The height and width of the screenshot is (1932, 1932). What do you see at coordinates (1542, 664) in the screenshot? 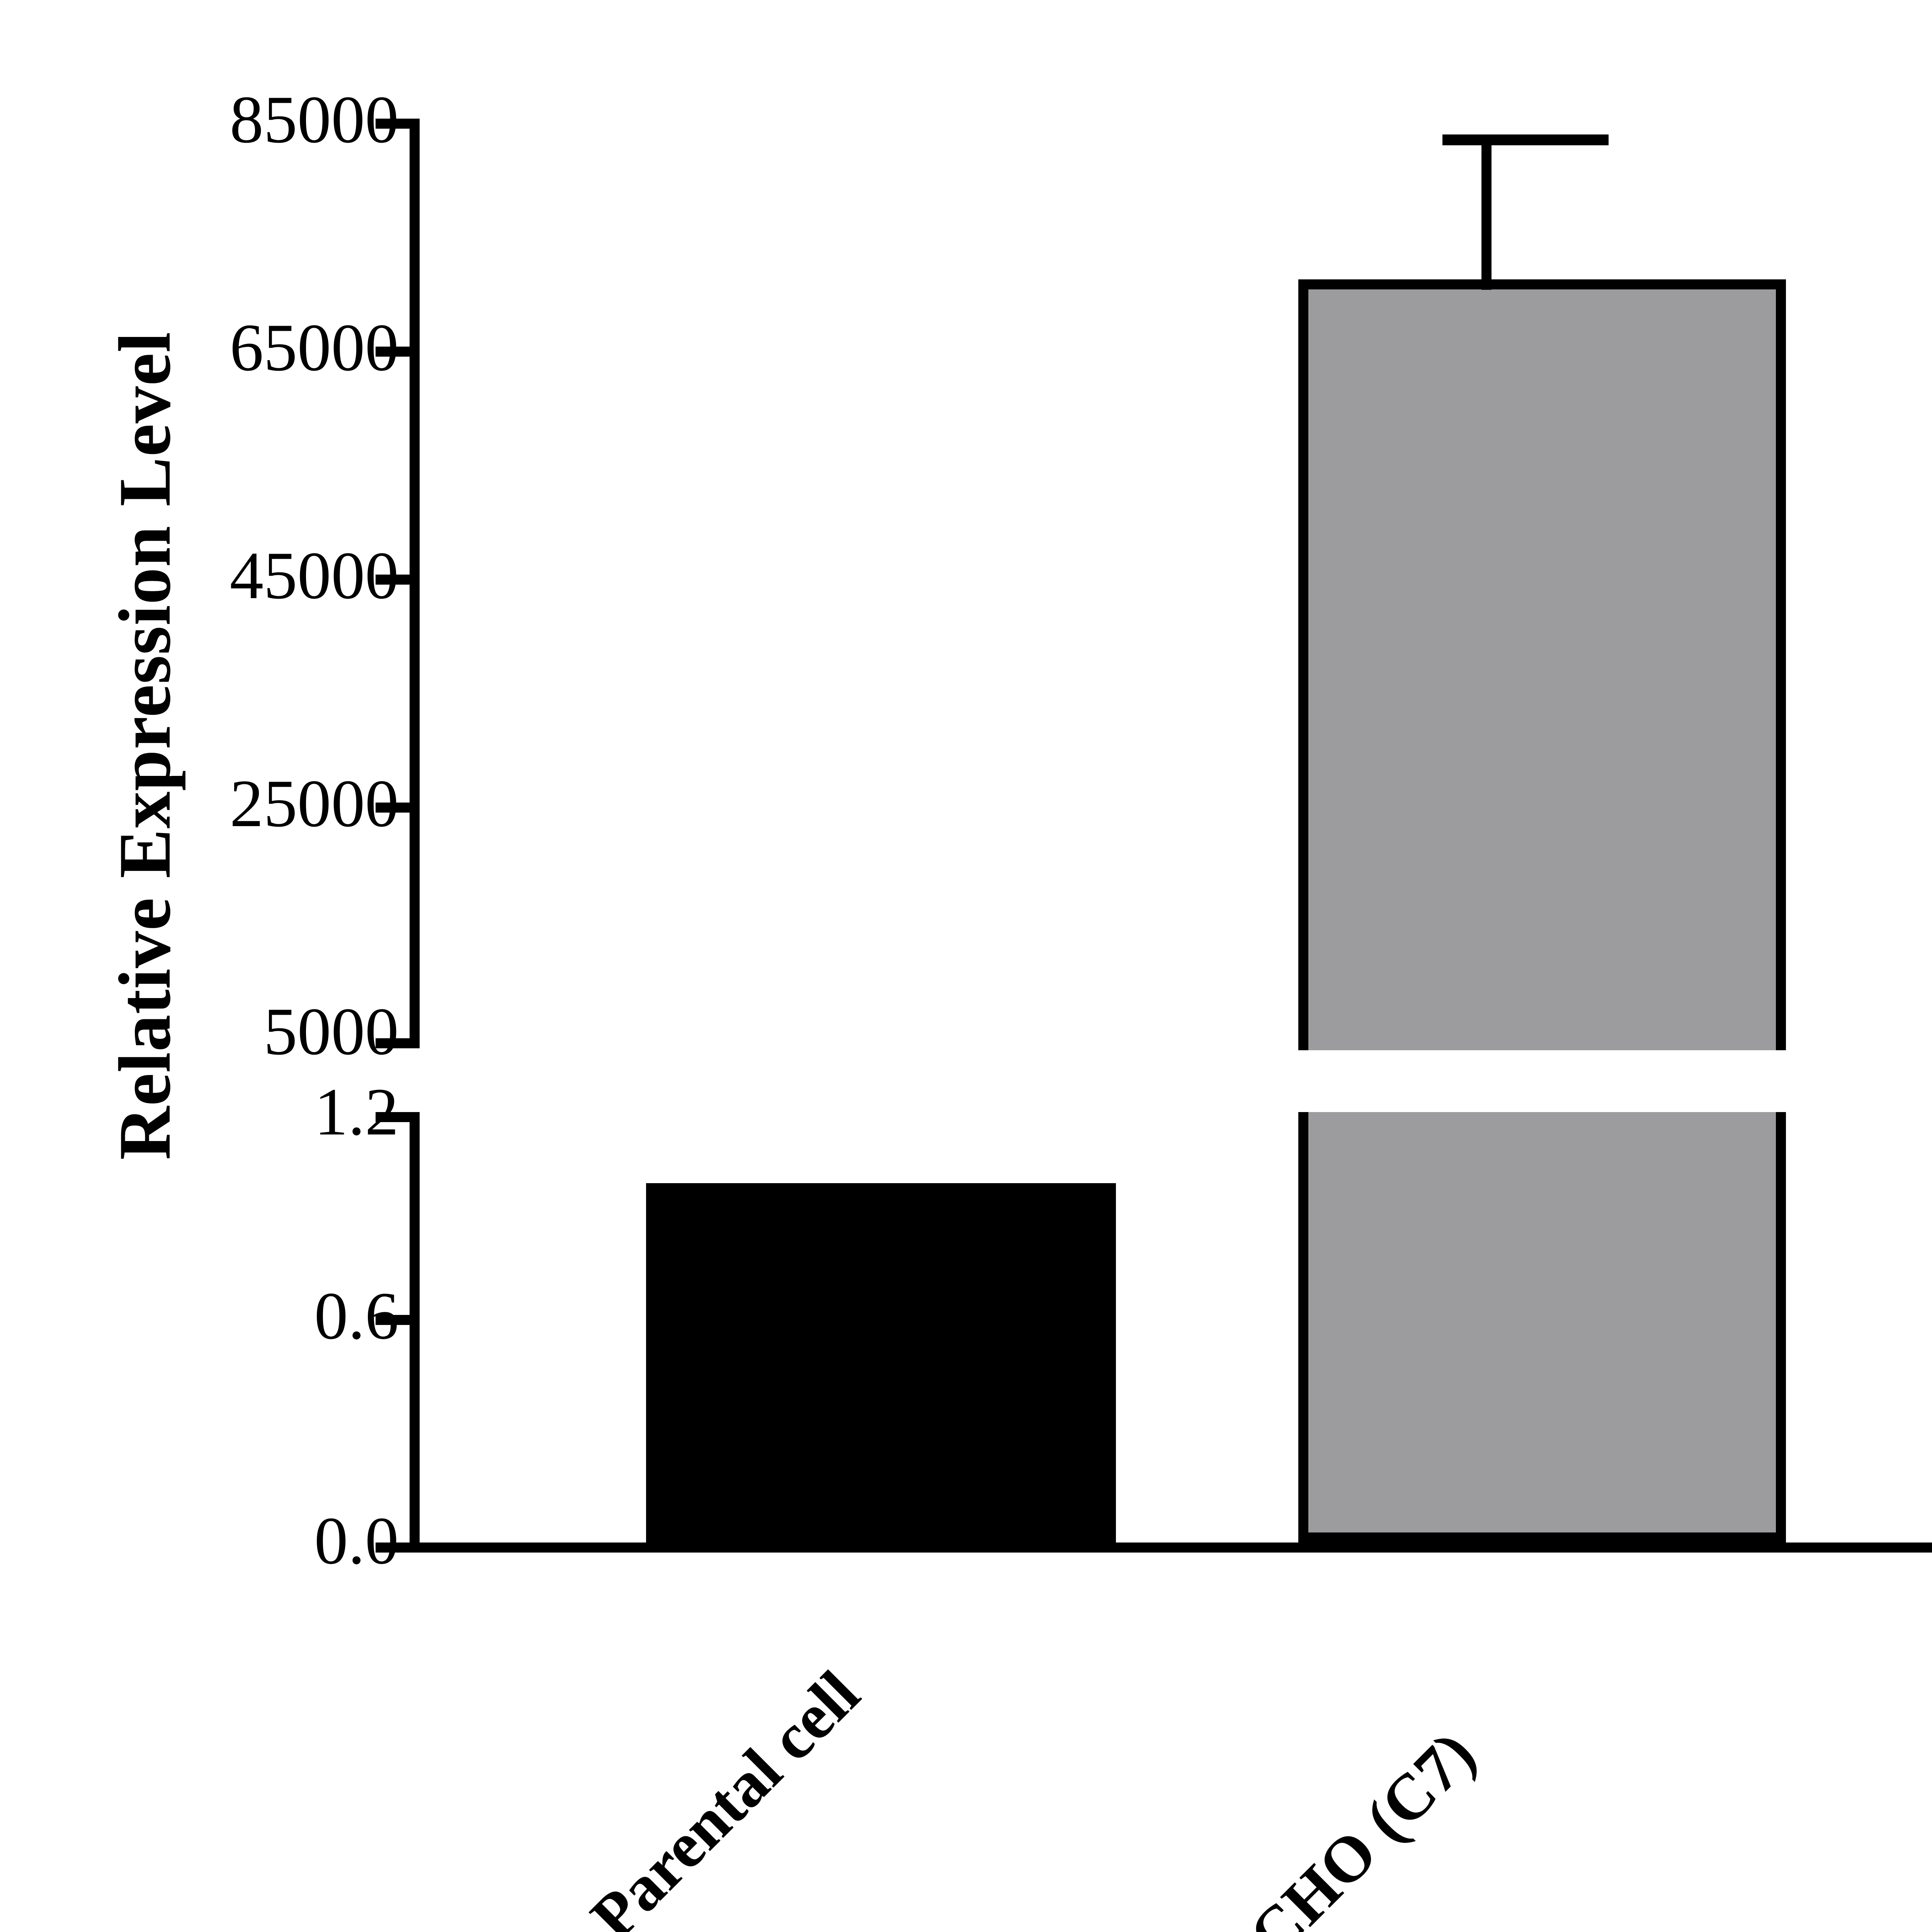
I see `bar-mc1r-cre-luc-upper` at bounding box center [1542, 664].